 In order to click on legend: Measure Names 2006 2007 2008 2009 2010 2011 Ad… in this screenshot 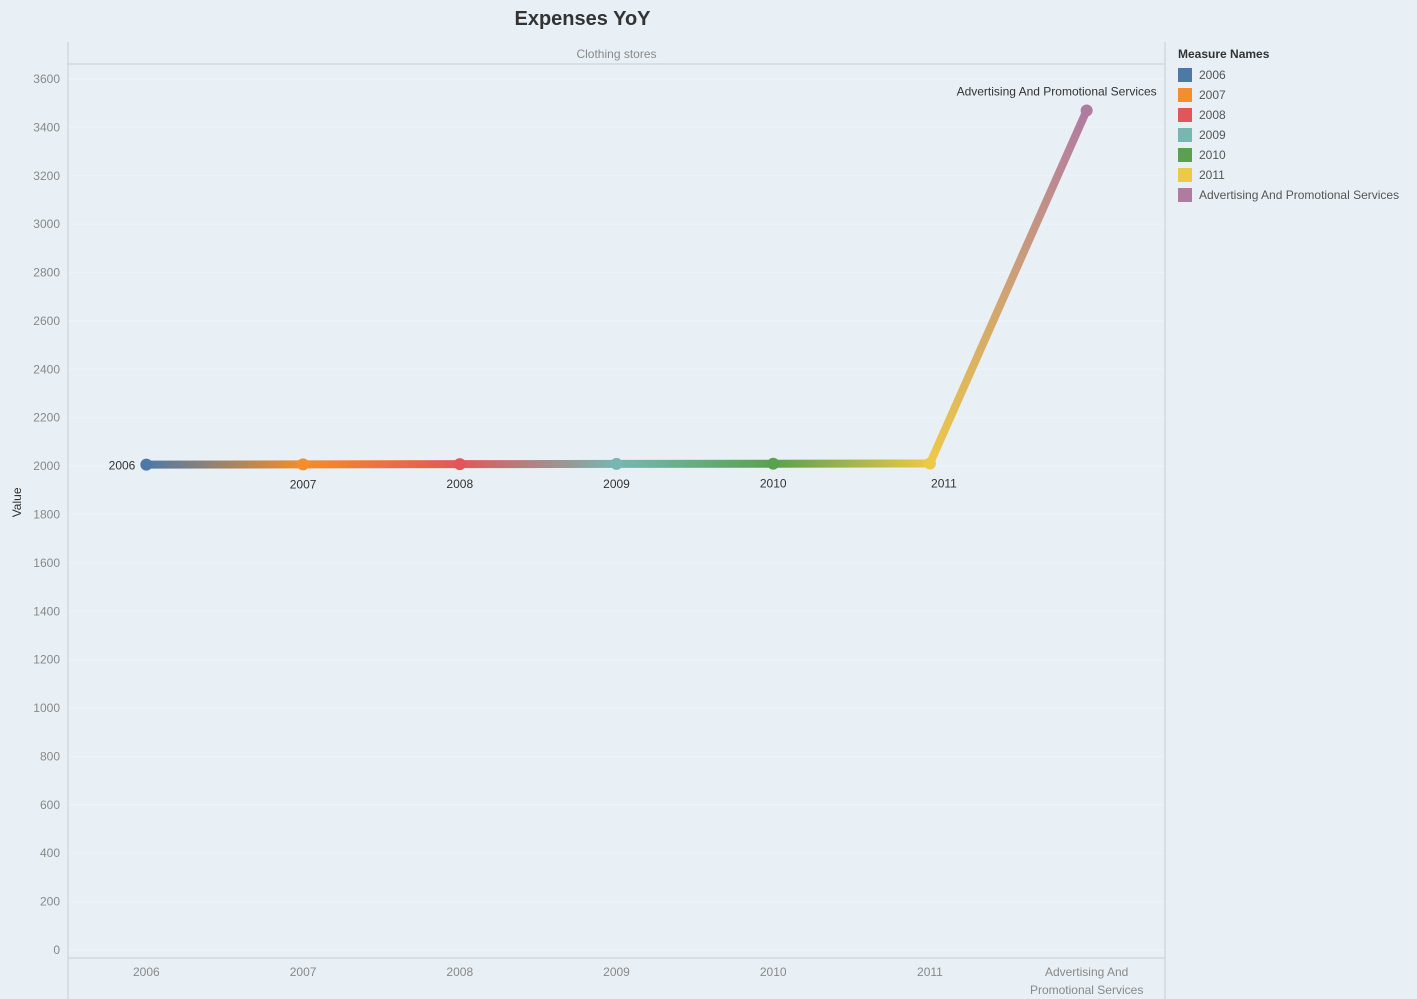, I will do `click(1288, 126)`.